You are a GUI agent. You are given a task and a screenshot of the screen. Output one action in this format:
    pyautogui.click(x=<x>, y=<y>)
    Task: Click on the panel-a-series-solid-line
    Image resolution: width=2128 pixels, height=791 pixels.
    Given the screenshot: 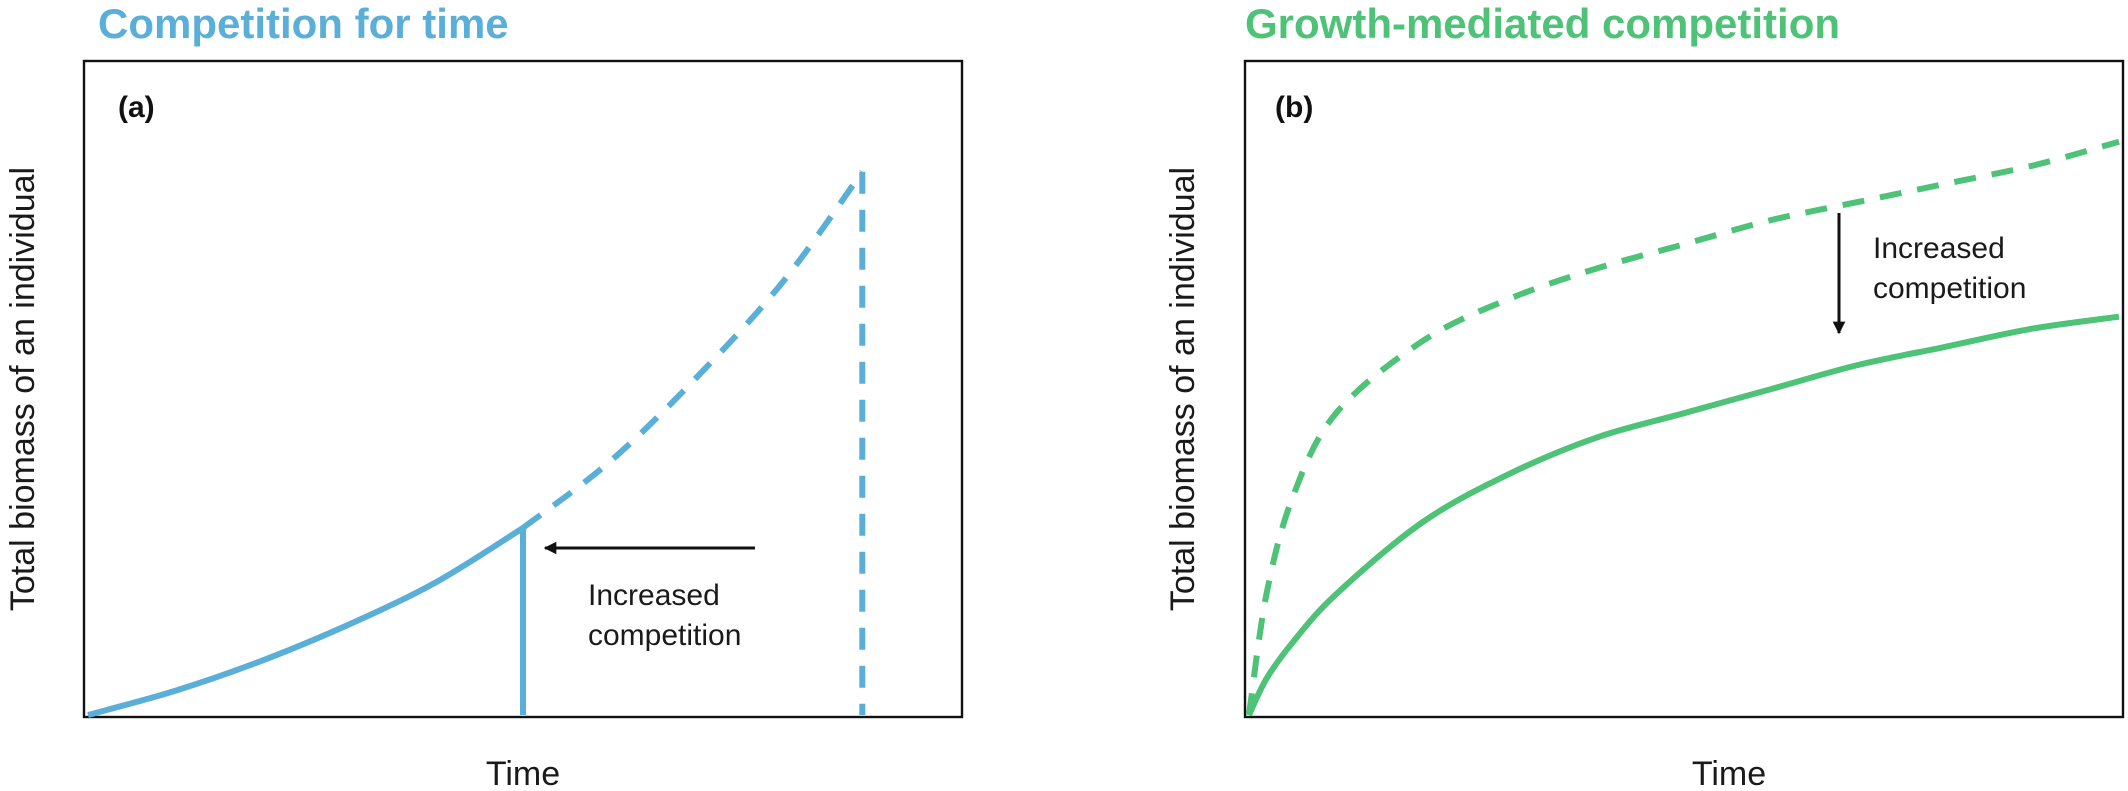 What is the action you would take?
    pyautogui.click(x=306, y=621)
    